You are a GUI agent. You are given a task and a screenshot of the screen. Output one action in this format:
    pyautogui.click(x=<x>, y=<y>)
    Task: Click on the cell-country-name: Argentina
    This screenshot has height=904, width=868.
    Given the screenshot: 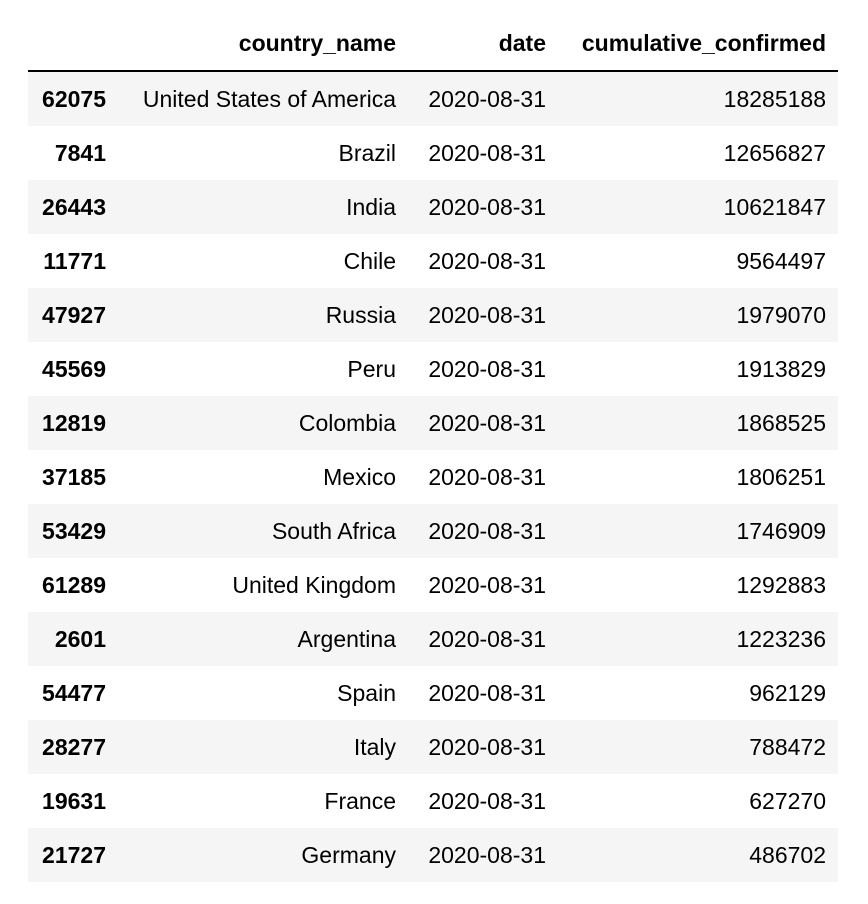 What is the action you would take?
    pyautogui.click(x=263, y=639)
    